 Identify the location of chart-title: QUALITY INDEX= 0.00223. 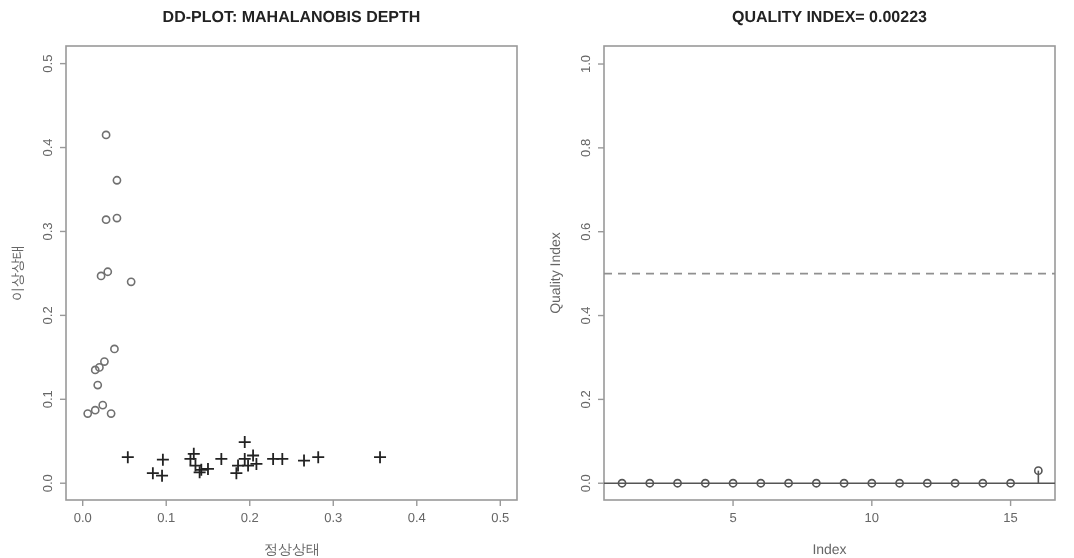
(829, 17).